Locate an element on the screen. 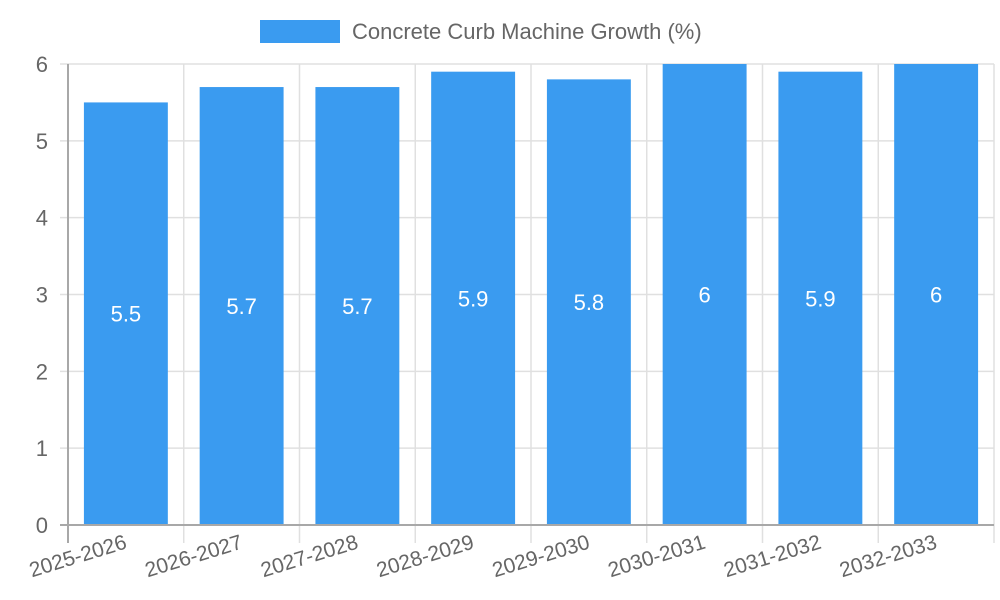 This screenshot has height=600, width=1000. x-tick-label: 2027-2028 is located at coordinates (309, 556).